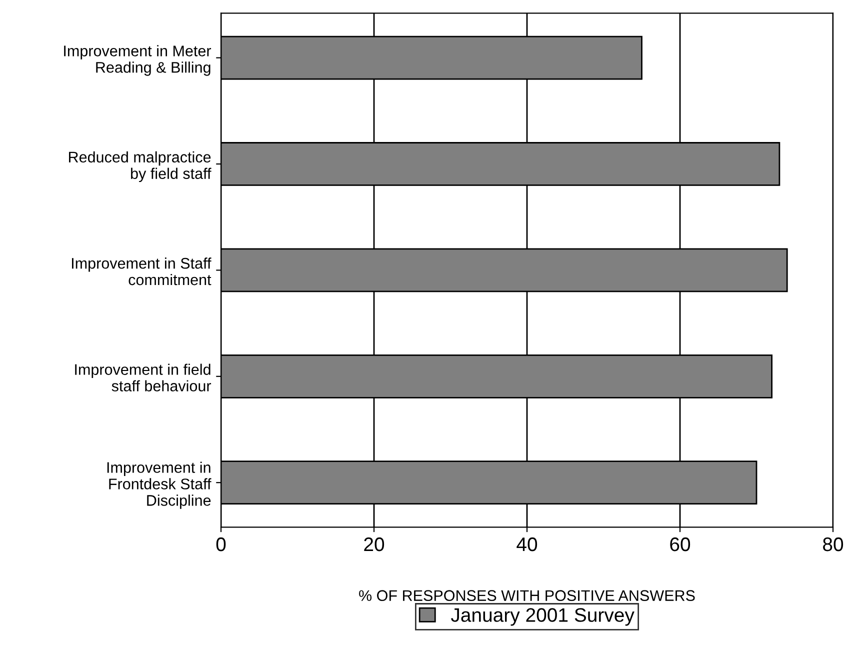  Describe the element at coordinates (221, 544) in the screenshot. I see `x-tick-label: 0` at that location.